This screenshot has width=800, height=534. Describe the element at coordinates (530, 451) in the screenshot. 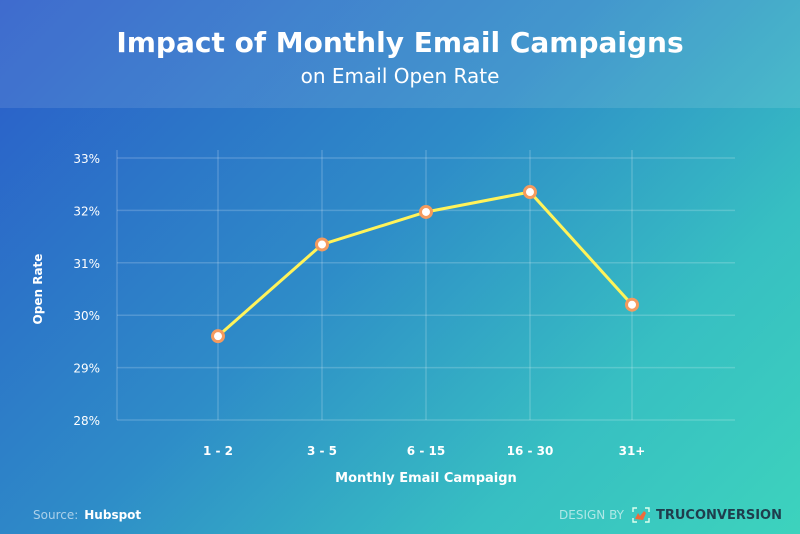

I see `x-tick-label: 16 - 30` at that location.